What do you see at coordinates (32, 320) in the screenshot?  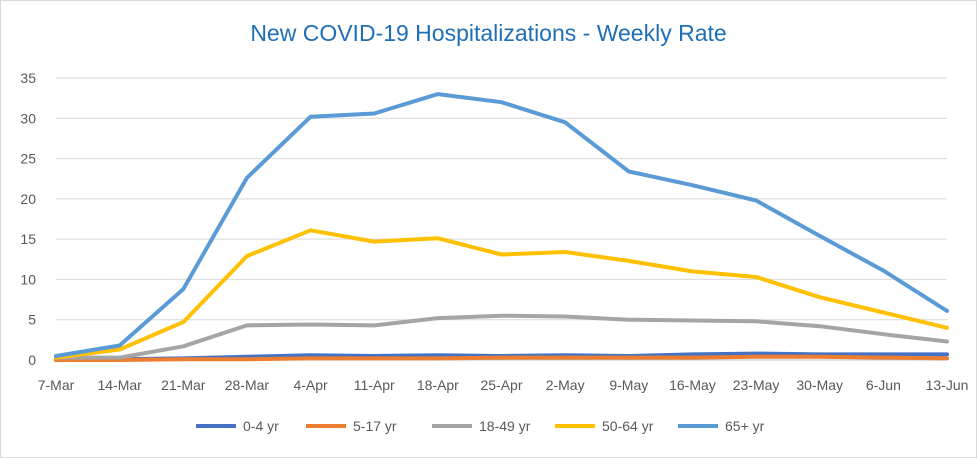 I see `y-tick-label: 5` at bounding box center [32, 320].